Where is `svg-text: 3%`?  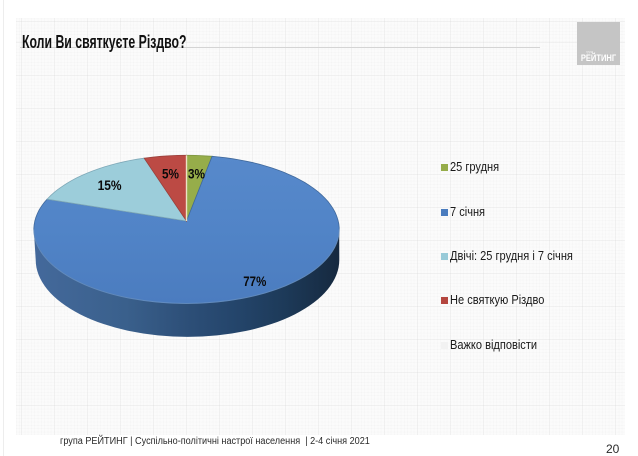 svg-text: 3% is located at coordinates (196, 174).